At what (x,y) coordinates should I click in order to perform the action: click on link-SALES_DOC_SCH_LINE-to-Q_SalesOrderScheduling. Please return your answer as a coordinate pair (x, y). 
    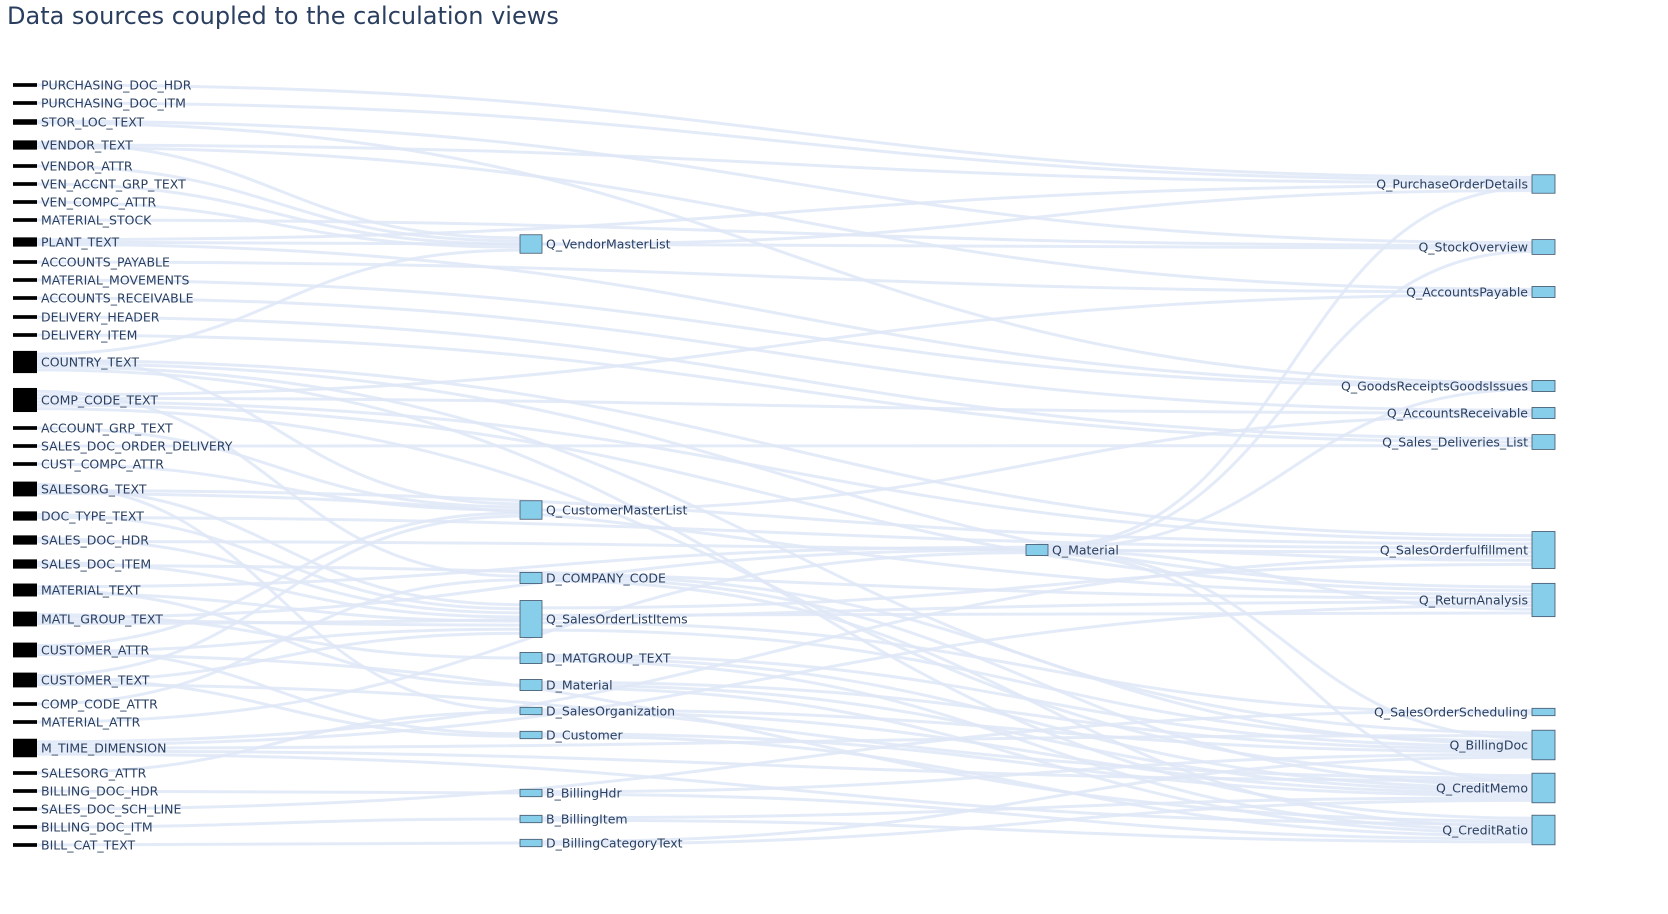
    Looking at the image, I should click on (784, 760).